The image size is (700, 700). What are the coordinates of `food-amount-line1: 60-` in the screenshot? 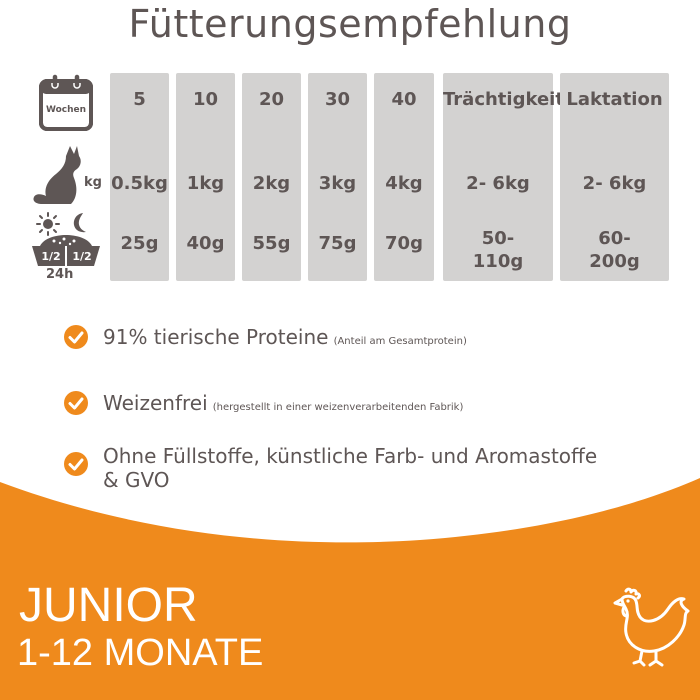 It's located at (614, 238).